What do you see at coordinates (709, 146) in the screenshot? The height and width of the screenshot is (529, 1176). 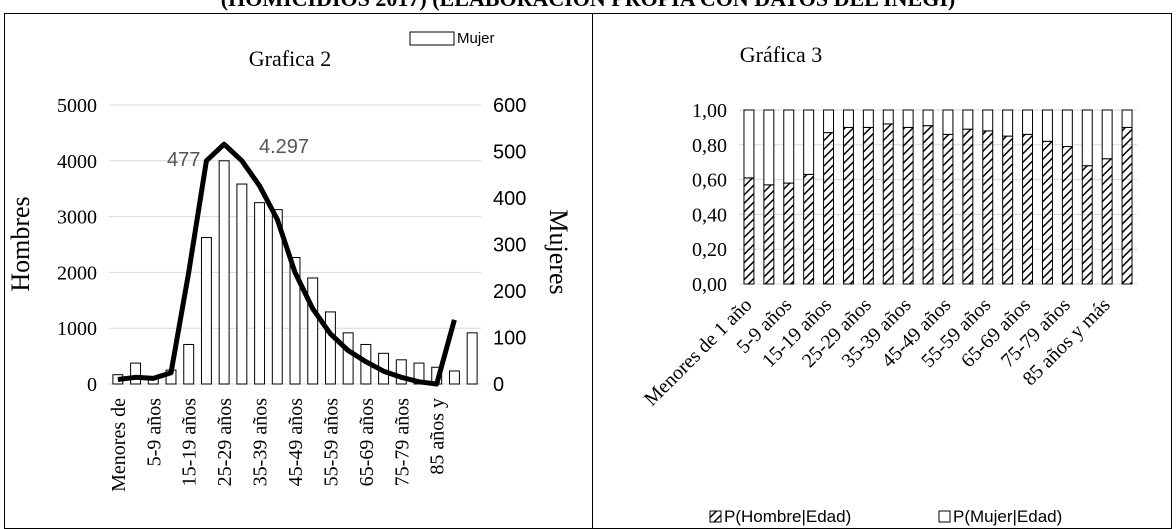 I see `y-tick-label: 0,80` at bounding box center [709, 146].